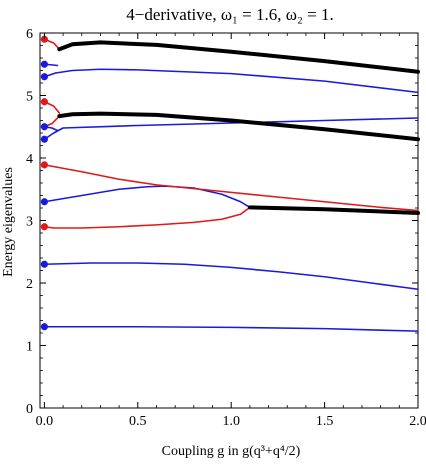  I want to click on y-tick-label-7: 6, so click(29, 34).